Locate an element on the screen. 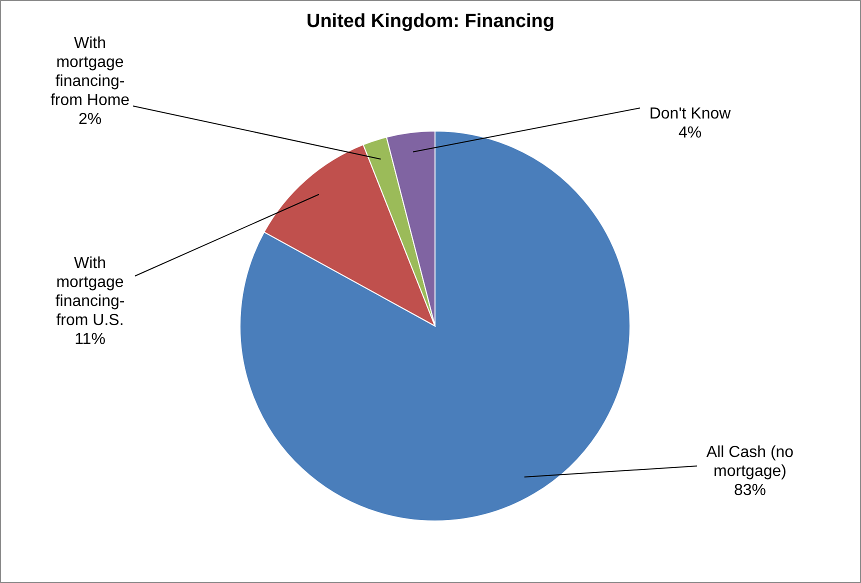  slice-label: With mortgage financing-from Home is located at coordinates (90, 72).